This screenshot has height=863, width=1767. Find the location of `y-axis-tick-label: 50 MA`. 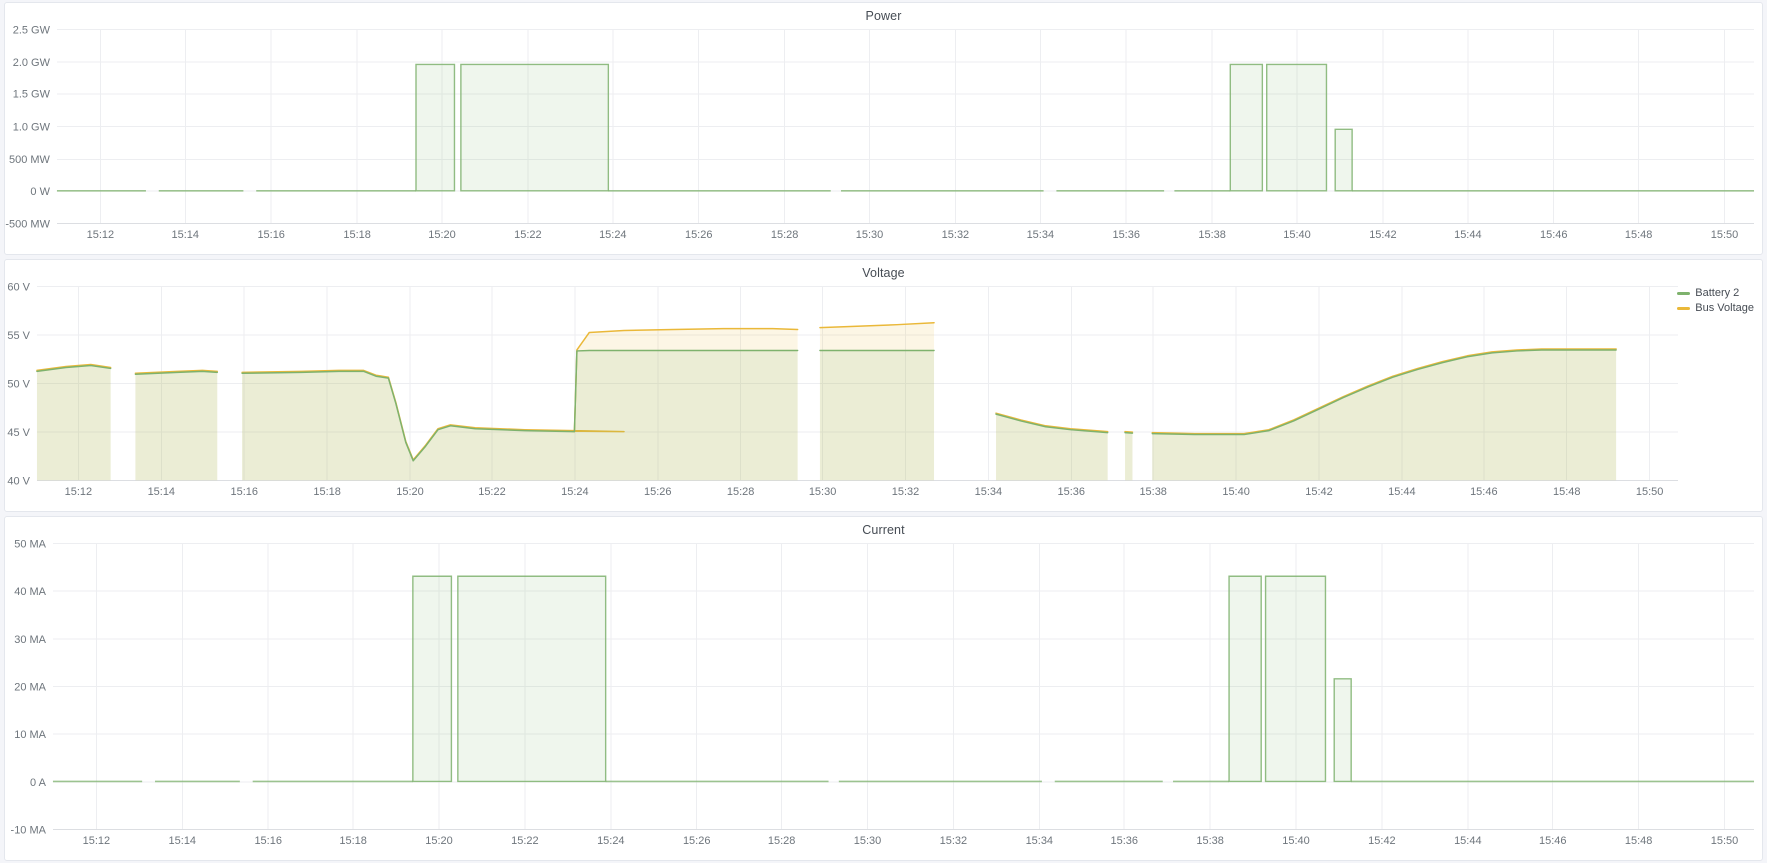

y-axis-tick-label: 50 MA is located at coordinates (30, 544).